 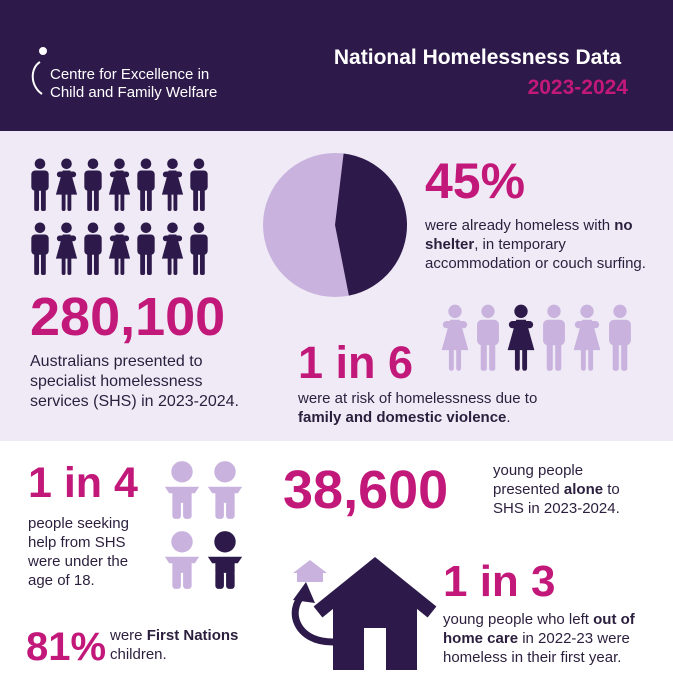 What do you see at coordinates (477, 57) in the screenshot?
I see `title: National Homelessness Data` at bounding box center [477, 57].